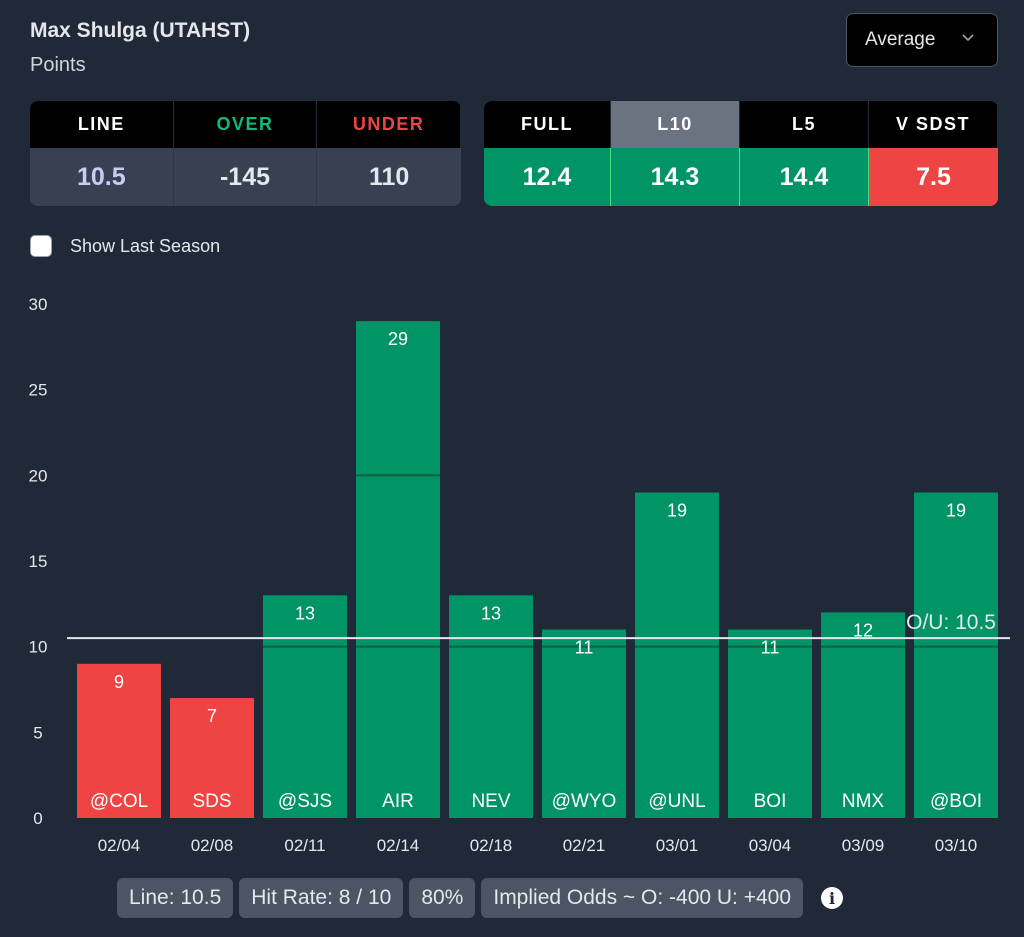 This screenshot has height=937, width=1024. I want to click on tab-l10: L10, so click(675, 124).